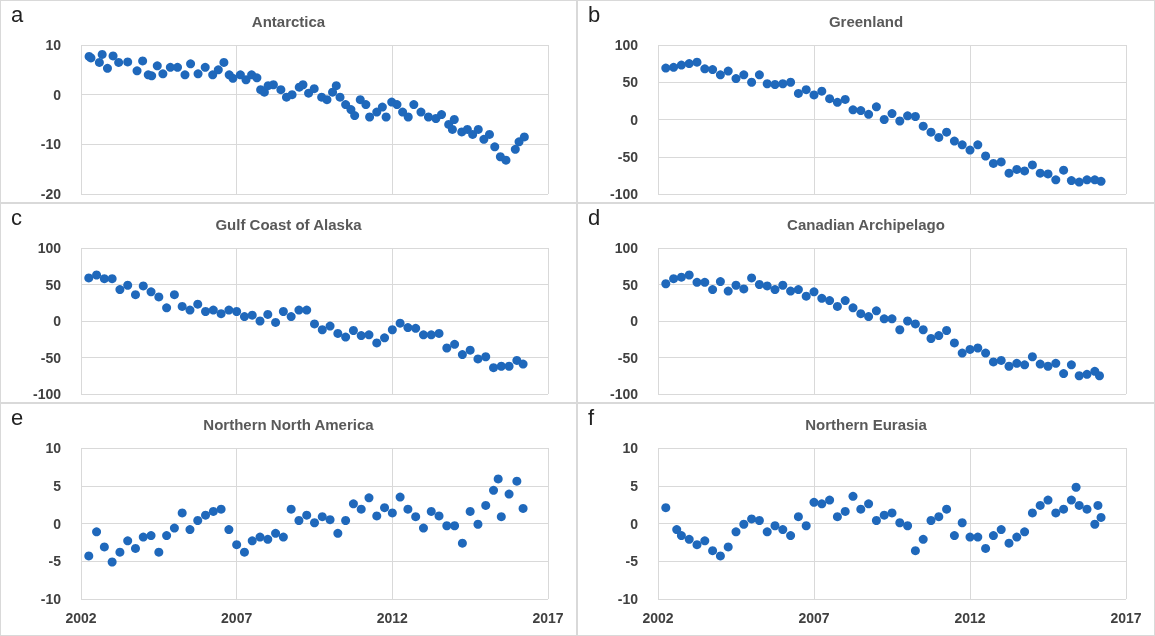 This screenshot has width=1155, height=636. I want to click on text: b, so click(594, 14).